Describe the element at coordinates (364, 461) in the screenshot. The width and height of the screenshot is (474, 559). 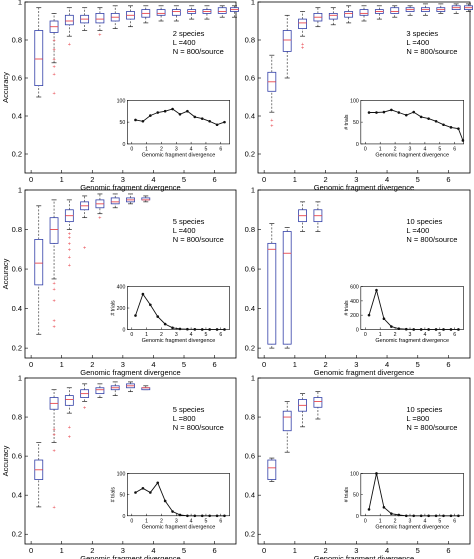
I see `plot-frame` at that location.